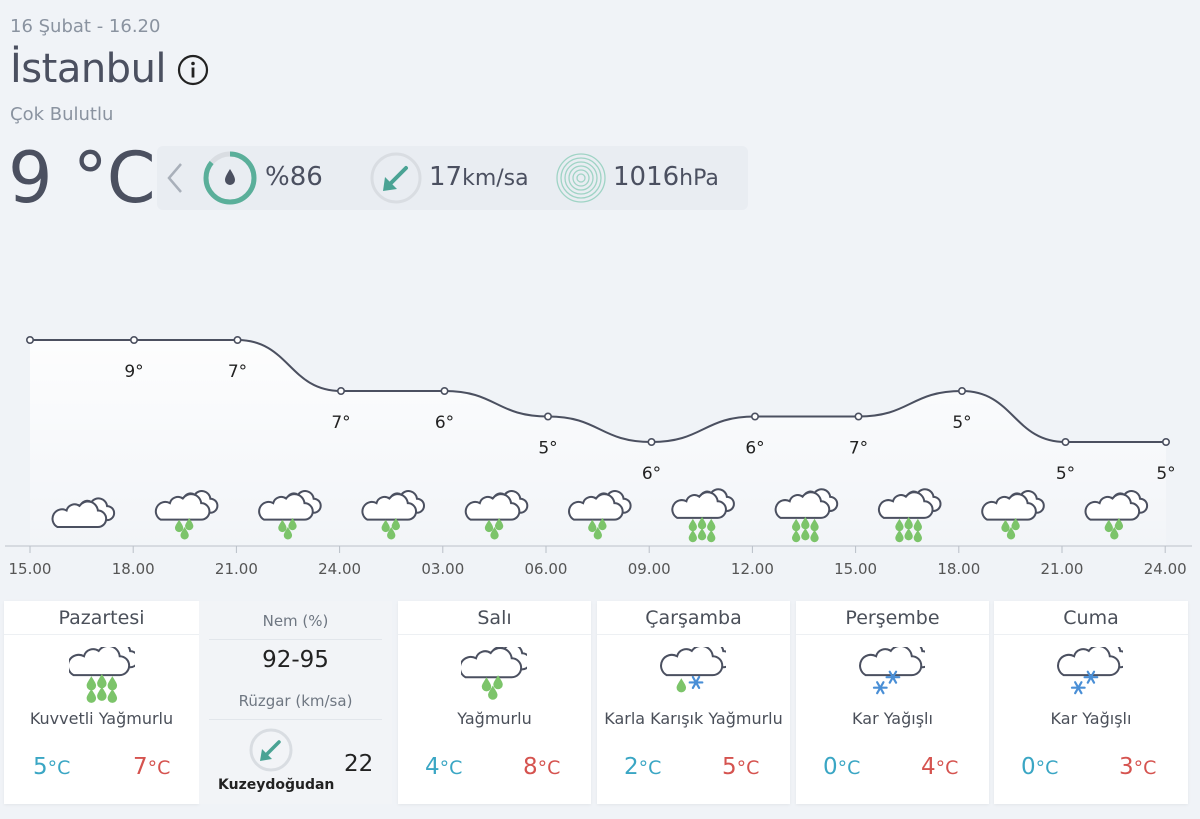  Describe the element at coordinates (631, 767) in the screenshot. I see `min-value: 2` at that location.